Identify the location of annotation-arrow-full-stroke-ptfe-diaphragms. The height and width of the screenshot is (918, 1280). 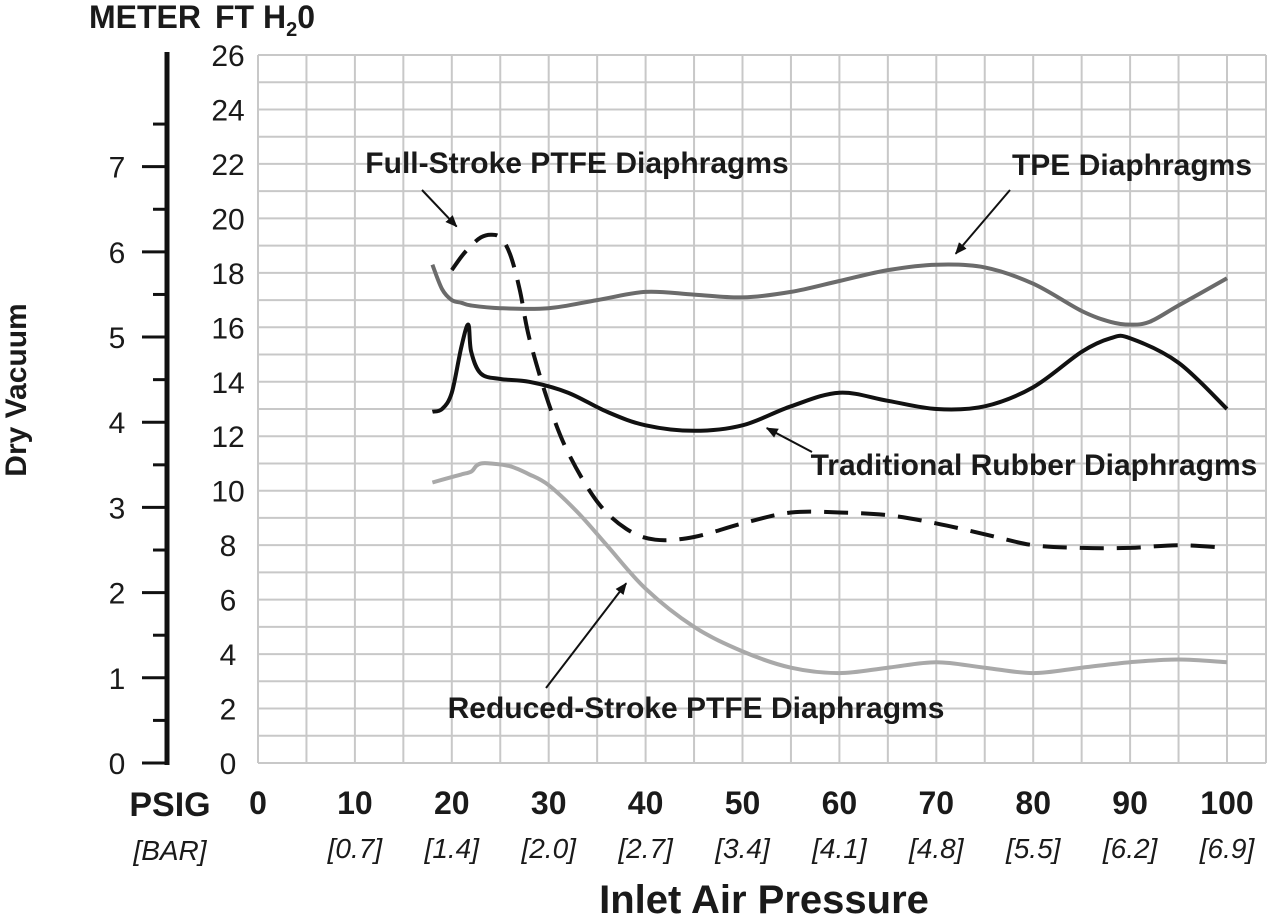
(439, 208).